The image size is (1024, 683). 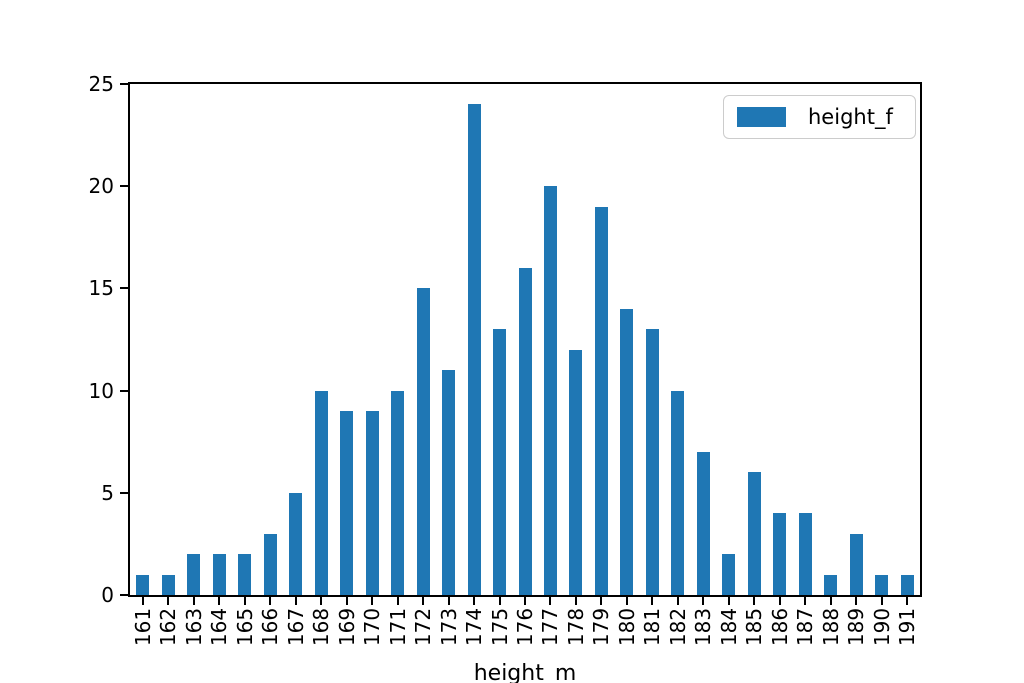 What do you see at coordinates (761, 117) in the screenshot?
I see `legend-color-swatch` at bounding box center [761, 117].